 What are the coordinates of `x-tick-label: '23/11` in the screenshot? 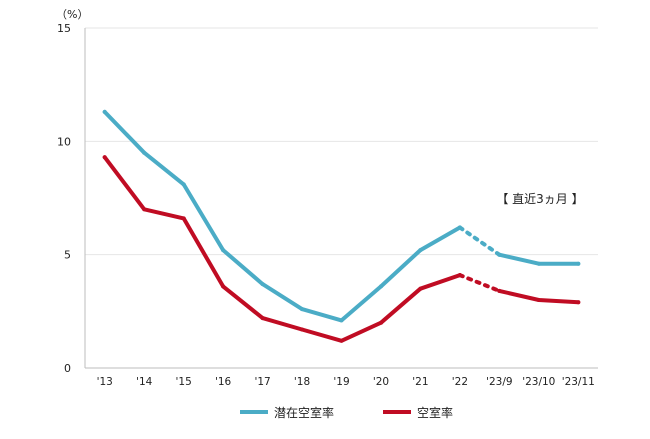 It's located at (578, 382).